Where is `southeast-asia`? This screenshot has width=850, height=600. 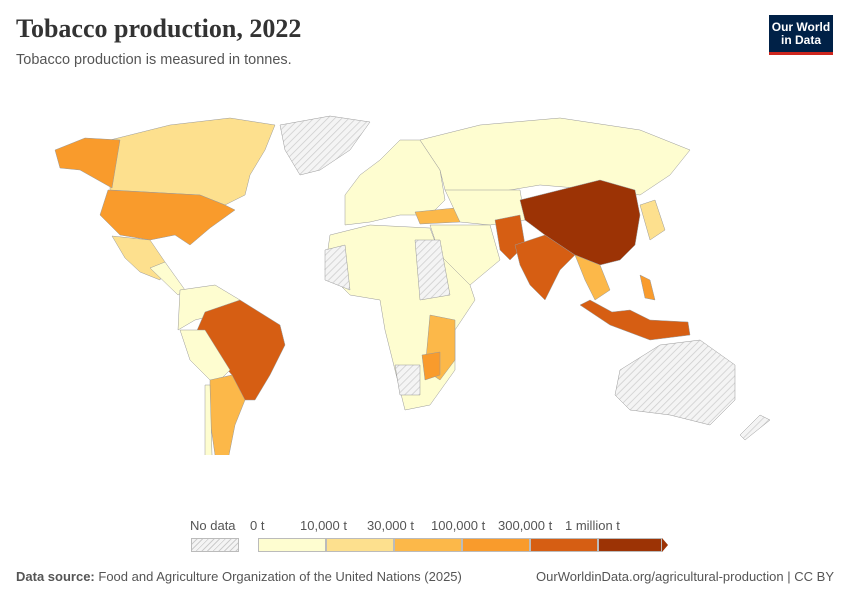 southeast-asia is located at coordinates (592, 277).